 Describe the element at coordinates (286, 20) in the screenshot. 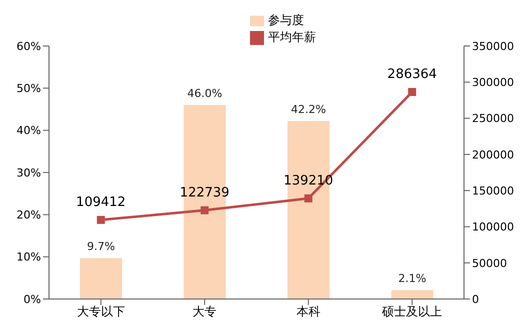

I see `legend-label: 参与度` at that location.